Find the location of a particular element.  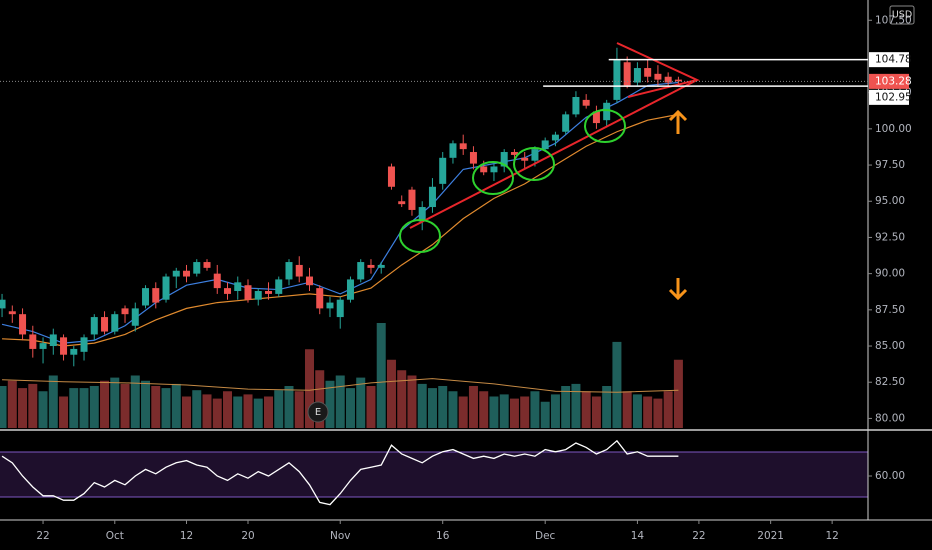

x-tick-label: 2021 is located at coordinates (770, 536).